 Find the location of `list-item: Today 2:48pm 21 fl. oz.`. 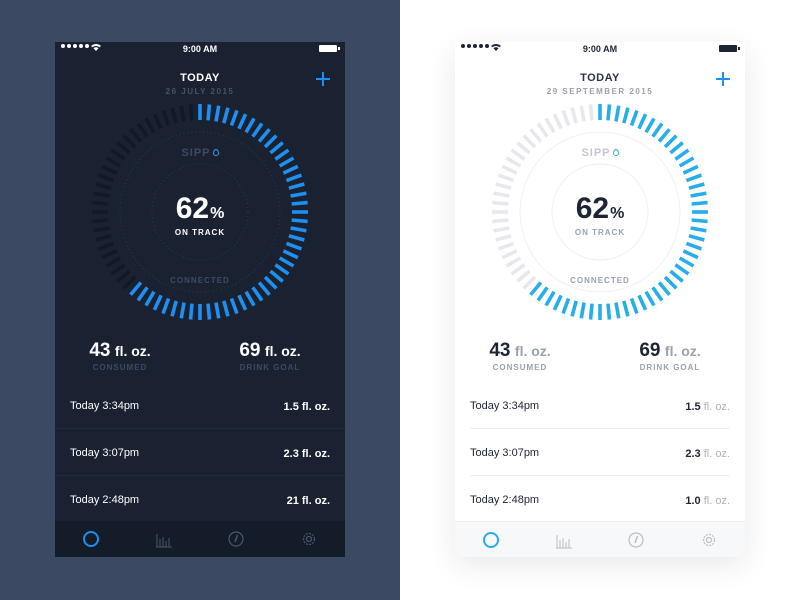

list-item: Today 2:48pm 21 fl. oz. is located at coordinates (200, 499).